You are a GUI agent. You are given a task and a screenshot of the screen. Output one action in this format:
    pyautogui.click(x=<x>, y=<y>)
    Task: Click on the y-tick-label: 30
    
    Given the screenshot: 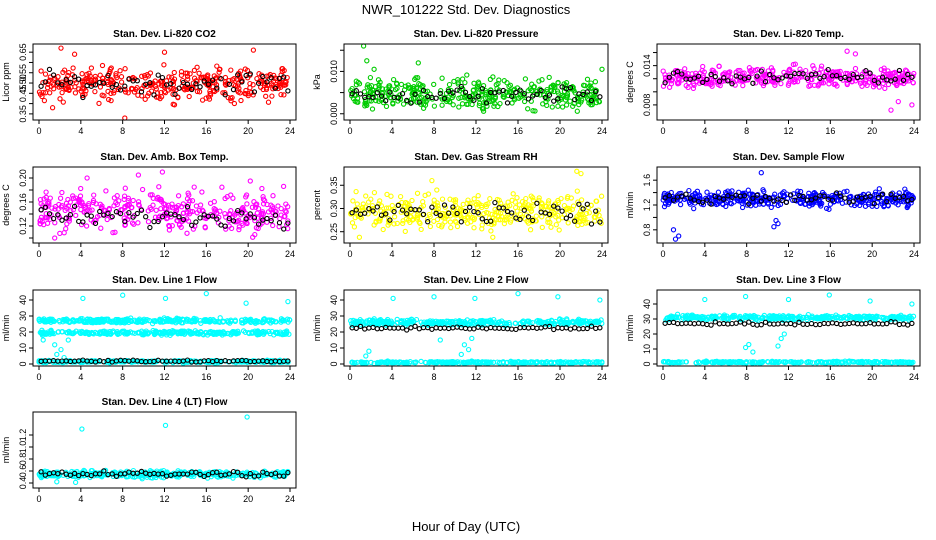 What is the action you would take?
    pyautogui.click(x=23, y=316)
    